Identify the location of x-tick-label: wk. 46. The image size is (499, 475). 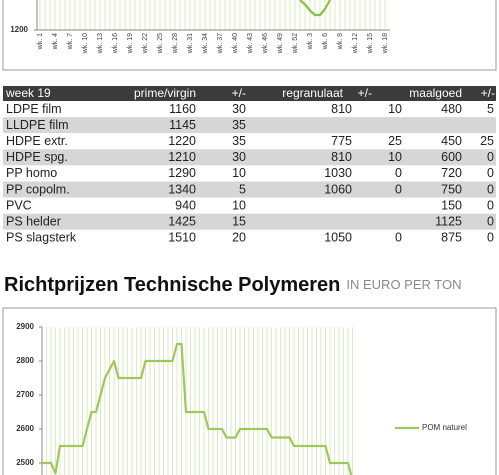
(265, 43).